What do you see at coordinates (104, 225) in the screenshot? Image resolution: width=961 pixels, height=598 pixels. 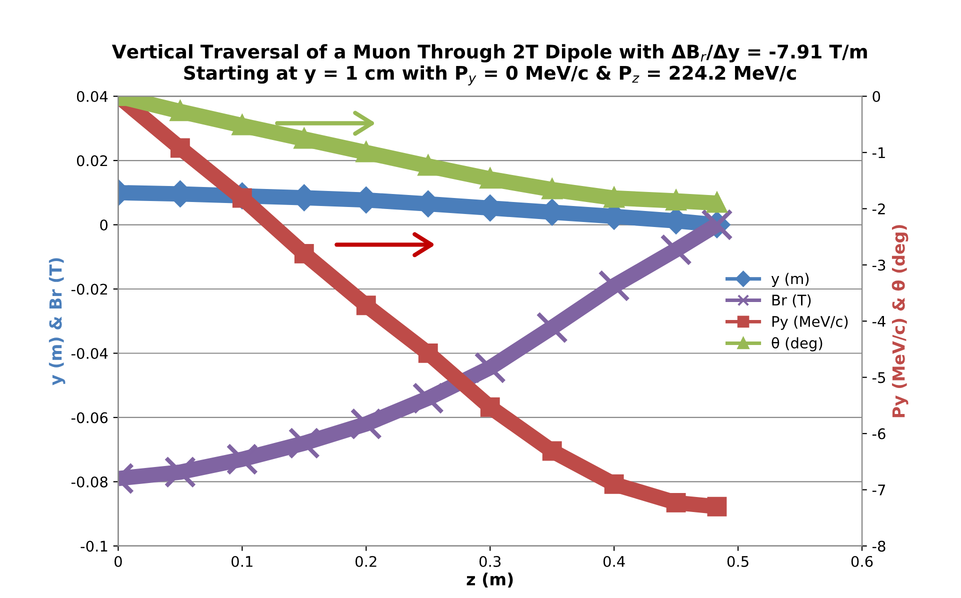 I see `y-tick-label: 0` at bounding box center [104, 225].